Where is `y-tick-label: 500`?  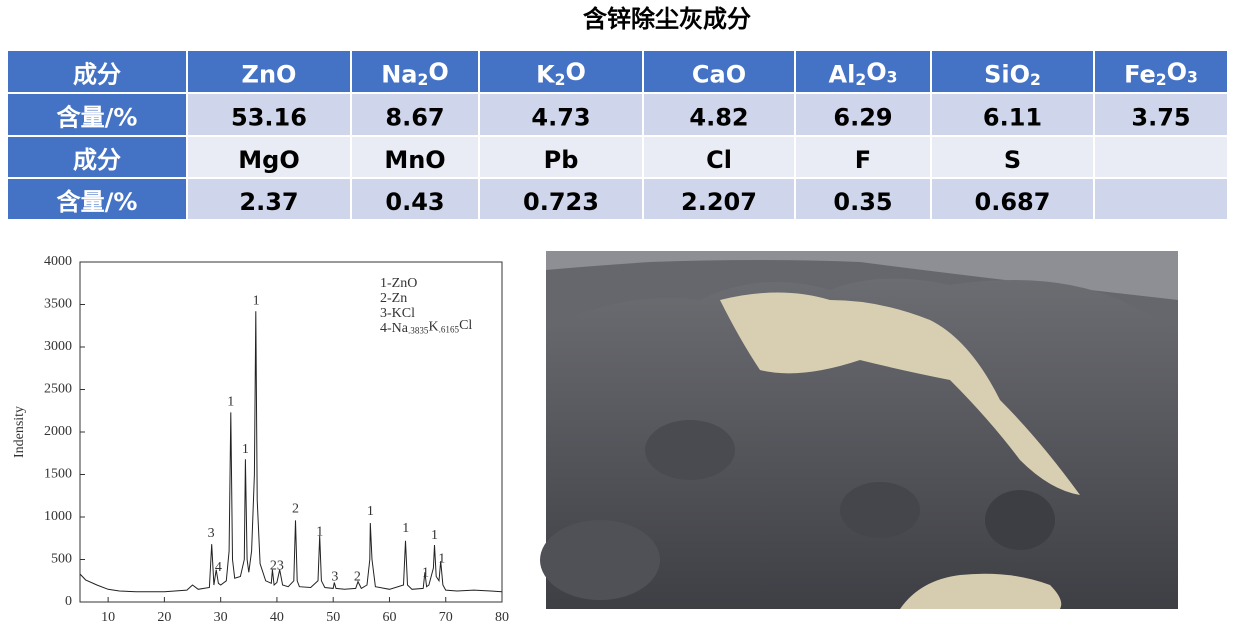 y-tick-label: 500 is located at coordinates (61, 559).